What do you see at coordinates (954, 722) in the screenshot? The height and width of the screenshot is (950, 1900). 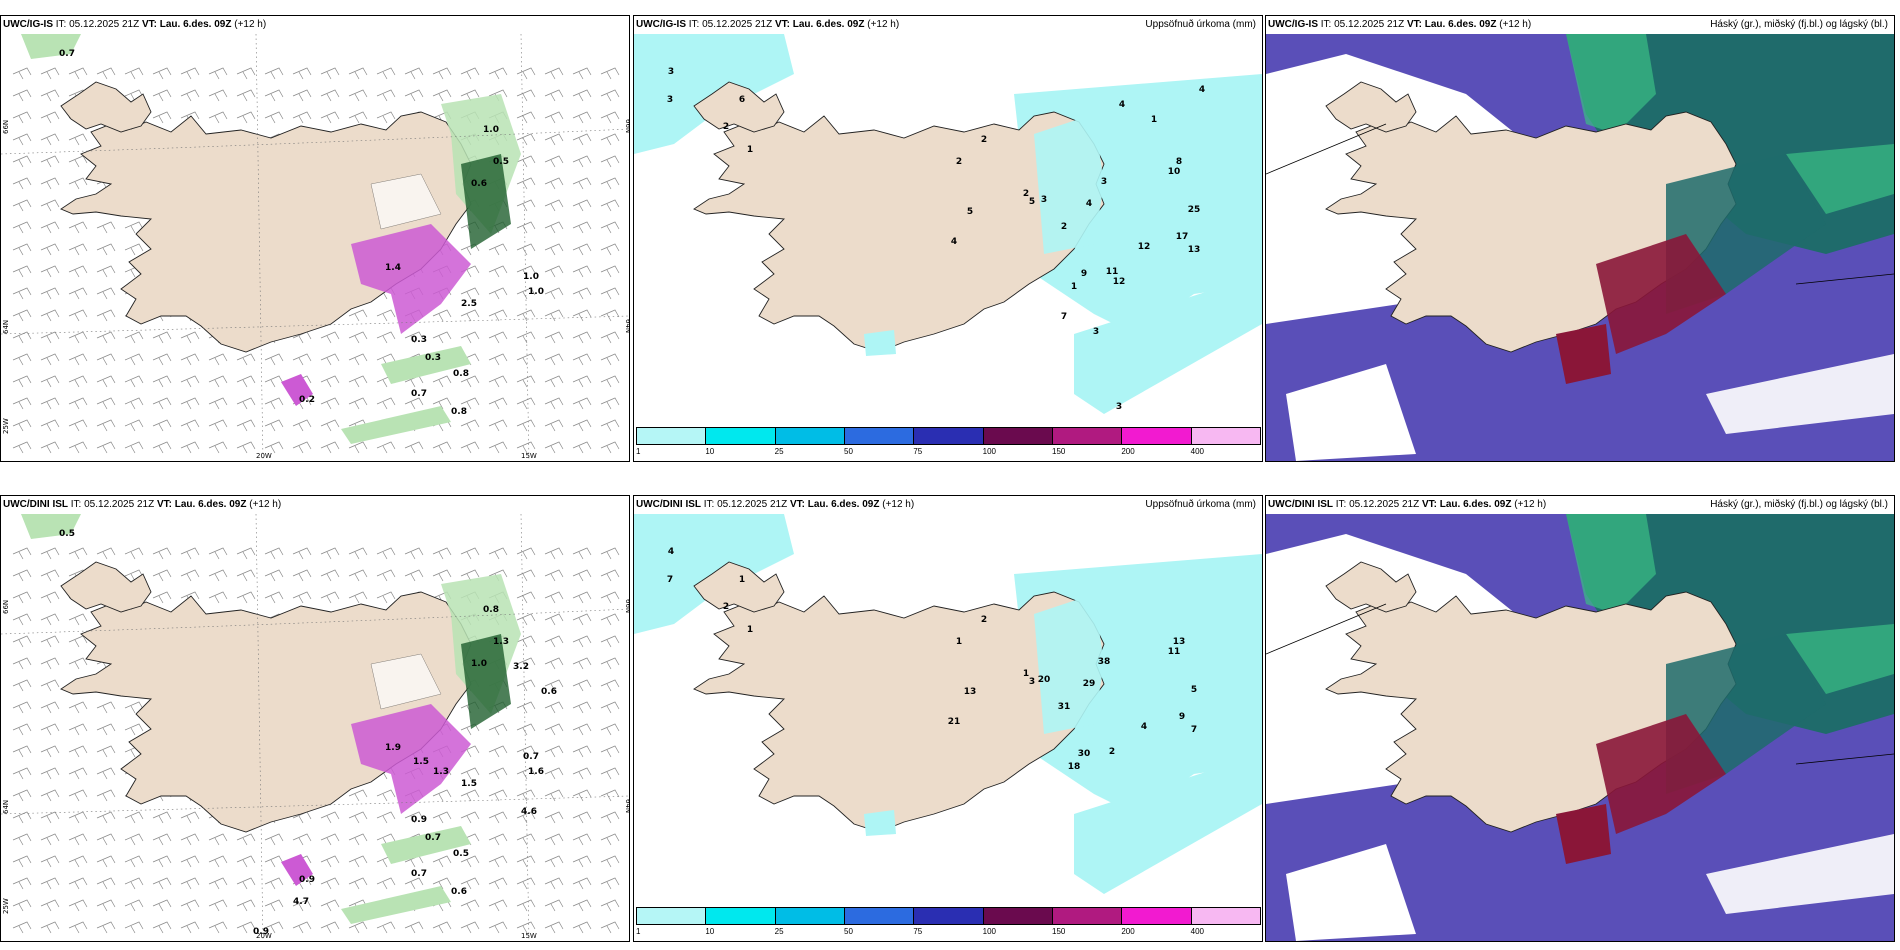 I see `value-label: 21` at bounding box center [954, 722].